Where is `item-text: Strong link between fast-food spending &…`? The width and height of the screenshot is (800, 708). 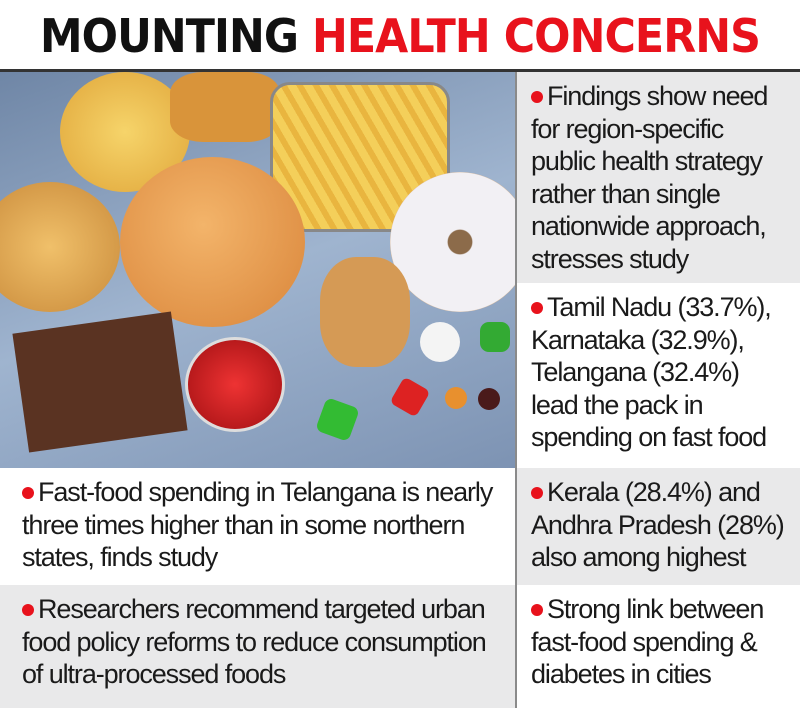
item-text: Strong link between fast-food spending &… is located at coordinates (647, 641).